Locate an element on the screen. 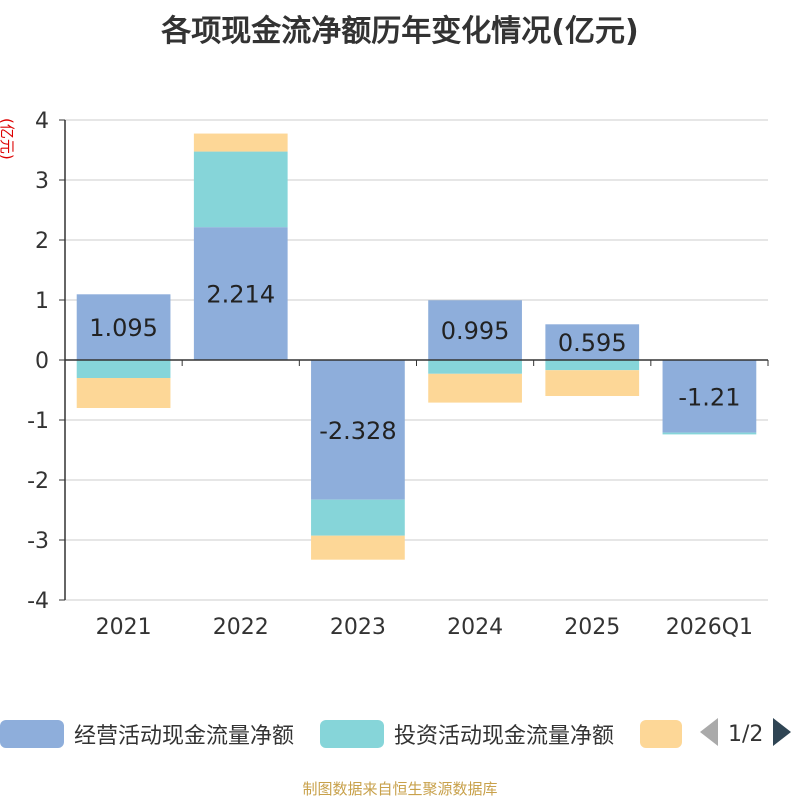 This screenshot has width=800, height=800. x-tick-label: 2024 is located at coordinates (475, 627).